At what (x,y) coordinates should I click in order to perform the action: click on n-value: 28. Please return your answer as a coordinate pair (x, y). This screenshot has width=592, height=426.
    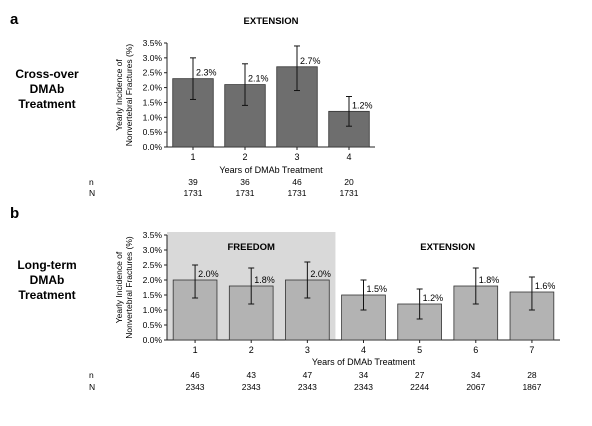
    Looking at the image, I should click on (532, 375).